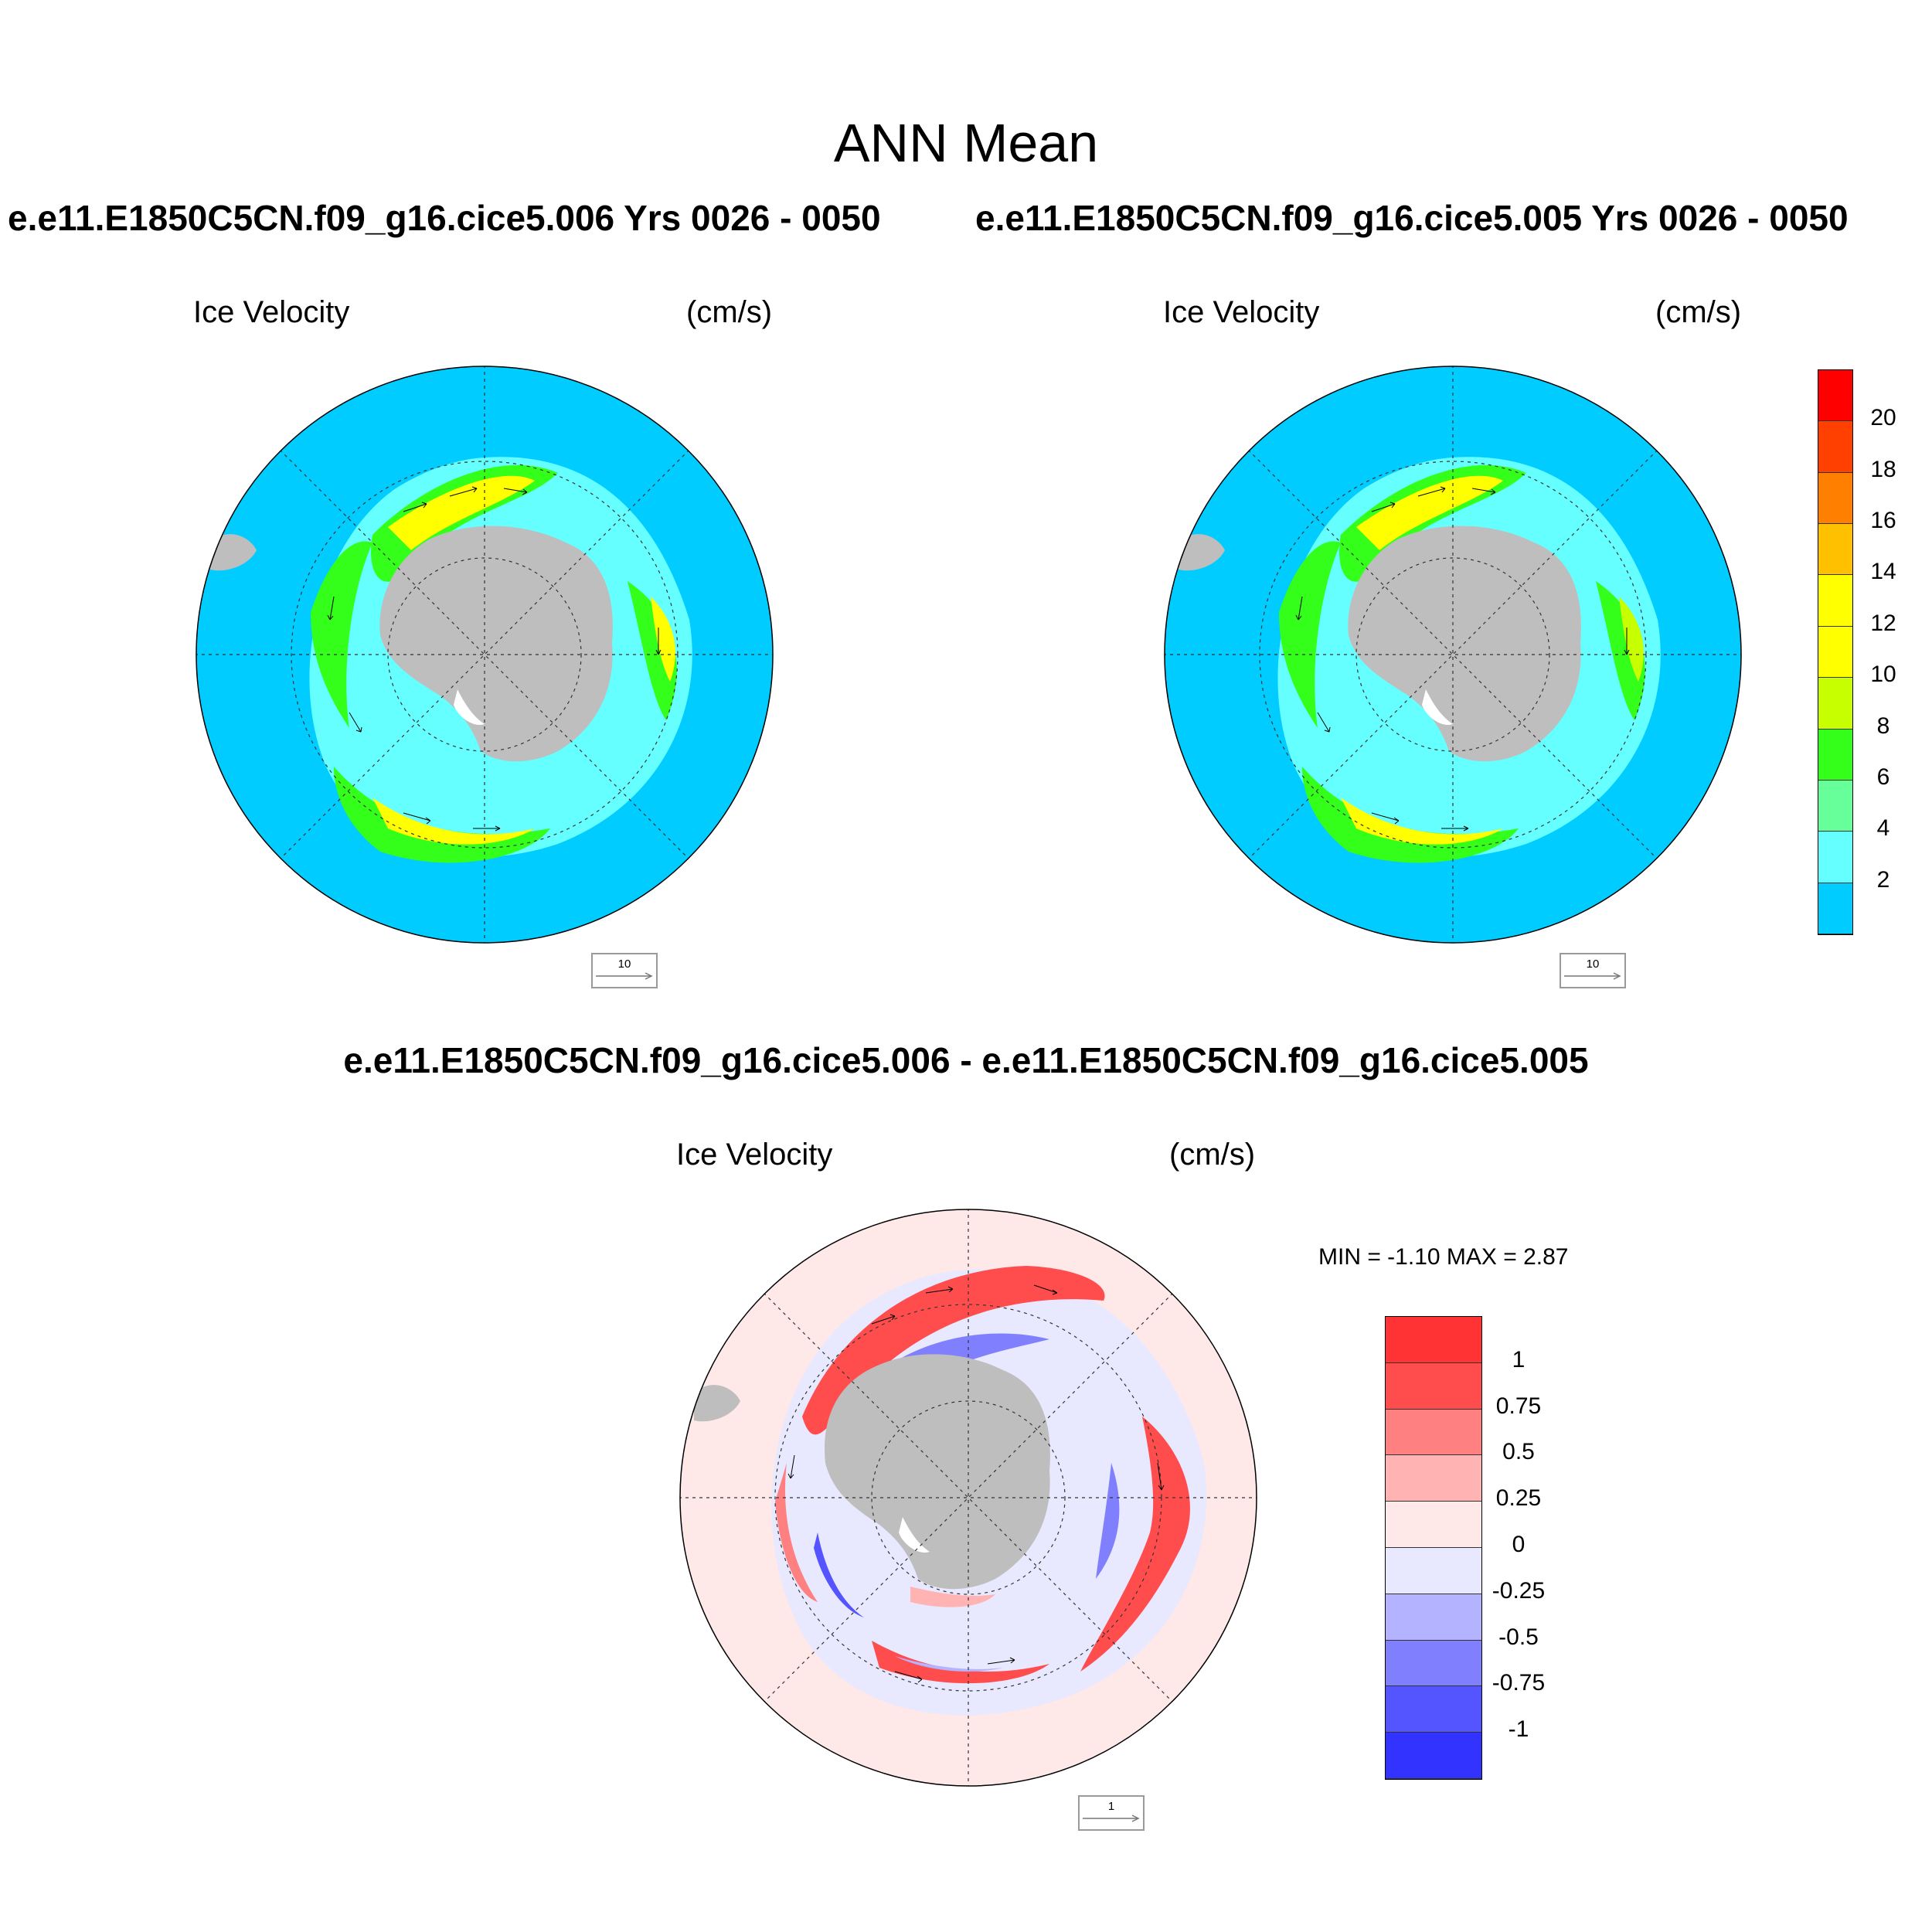 The image size is (1932, 1932). What do you see at coordinates (1518, 1498) in the screenshot?
I see `difference-colorbar-label: 0.25` at bounding box center [1518, 1498].